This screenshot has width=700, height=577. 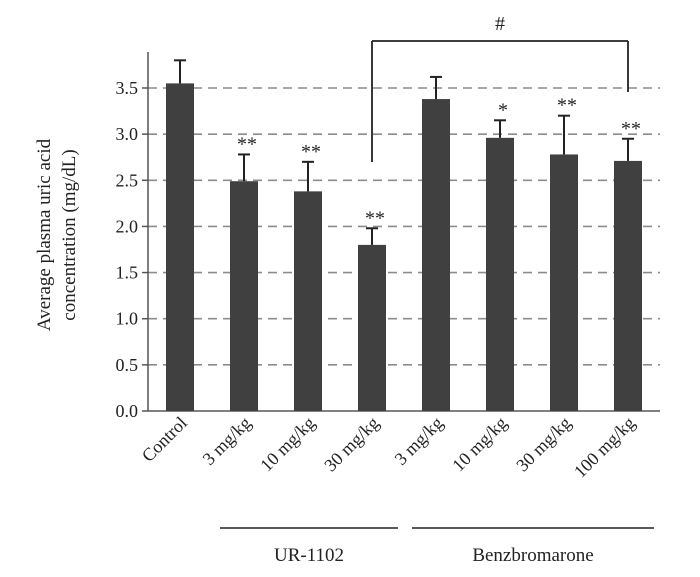 What do you see at coordinates (69, 234) in the screenshot?
I see `y-axis-label-line-2: concentration (mg/dL)` at bounding box center [69, 234].